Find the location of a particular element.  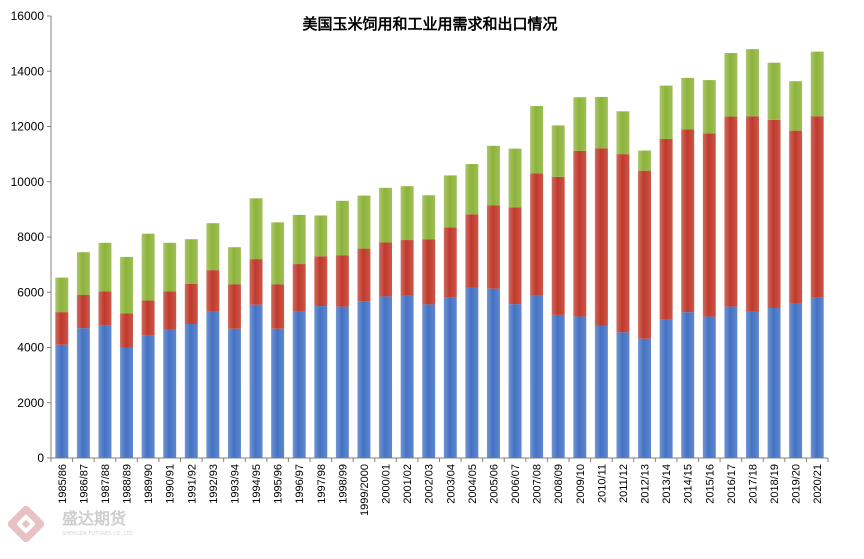

bar-segment-2-2015/16 is located at coordinates (709, 225).